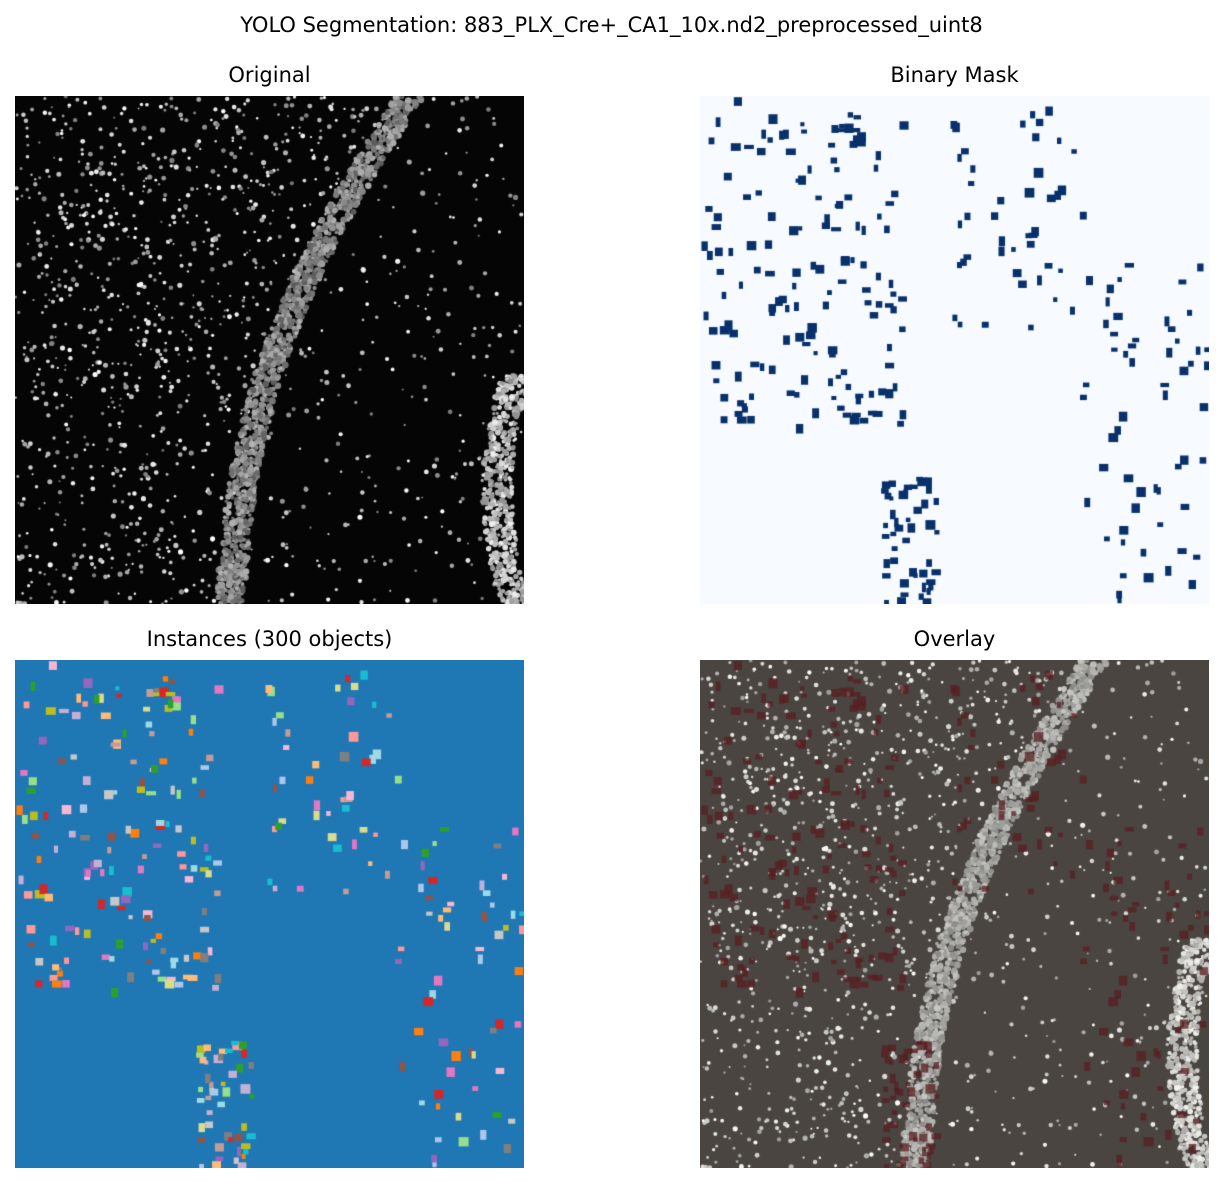  I want to click on instances-panel-title: Instances (300 objects), so click(269, 639).